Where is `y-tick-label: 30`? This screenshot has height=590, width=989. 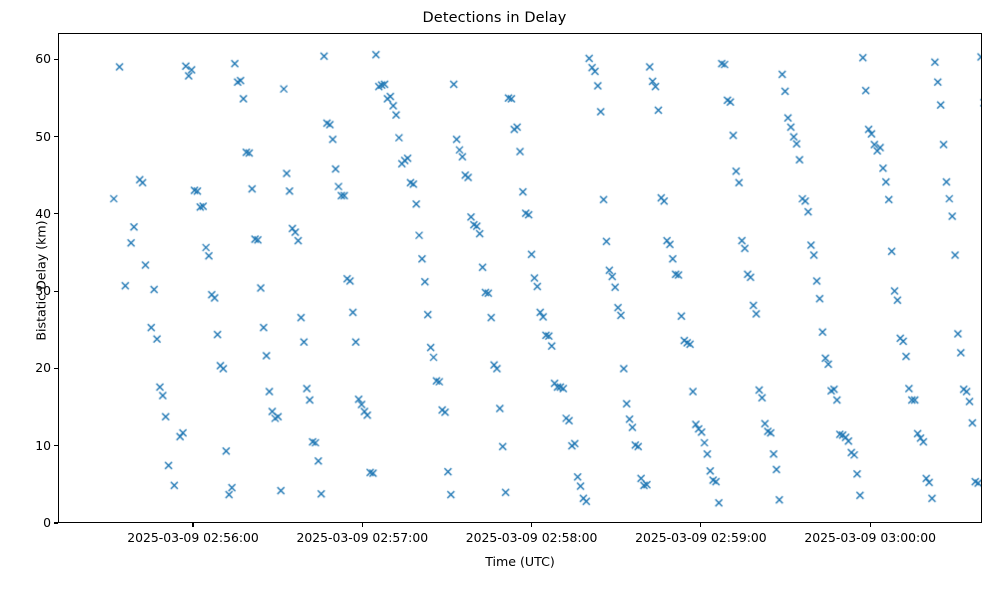
y-tick-label: 30 is located at coordinates (43, 291).